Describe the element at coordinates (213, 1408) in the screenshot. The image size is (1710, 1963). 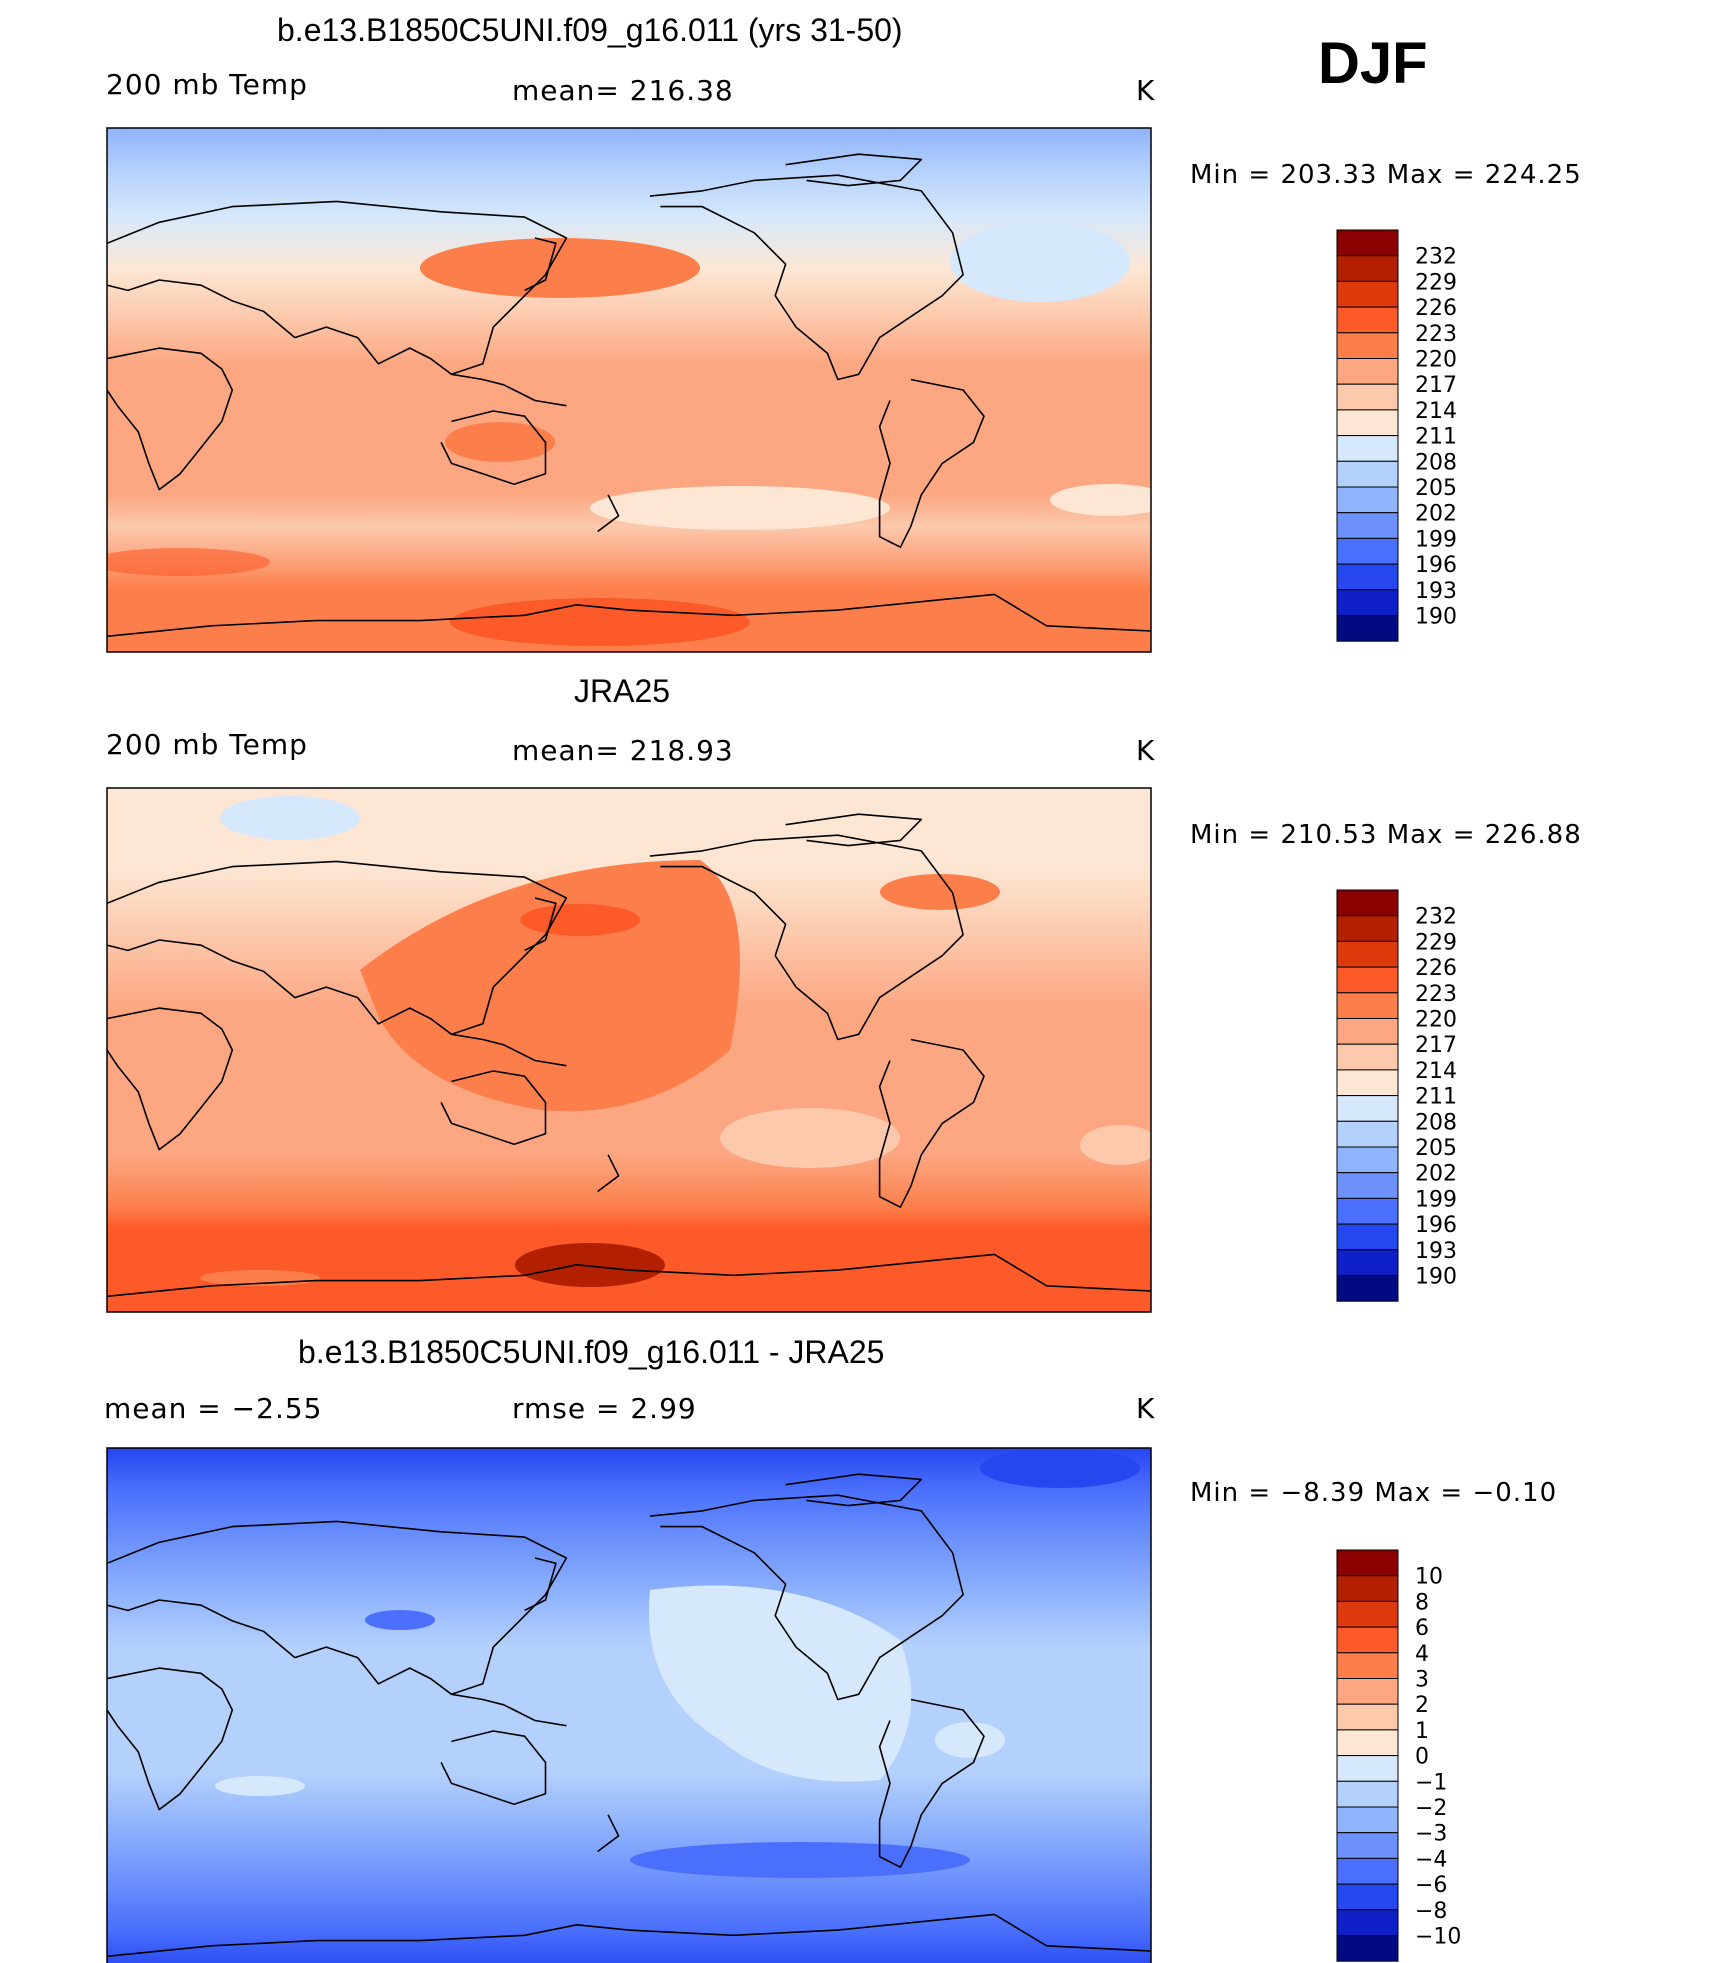
I see `panel-3-mean-label: mean = −2.55` at that location.